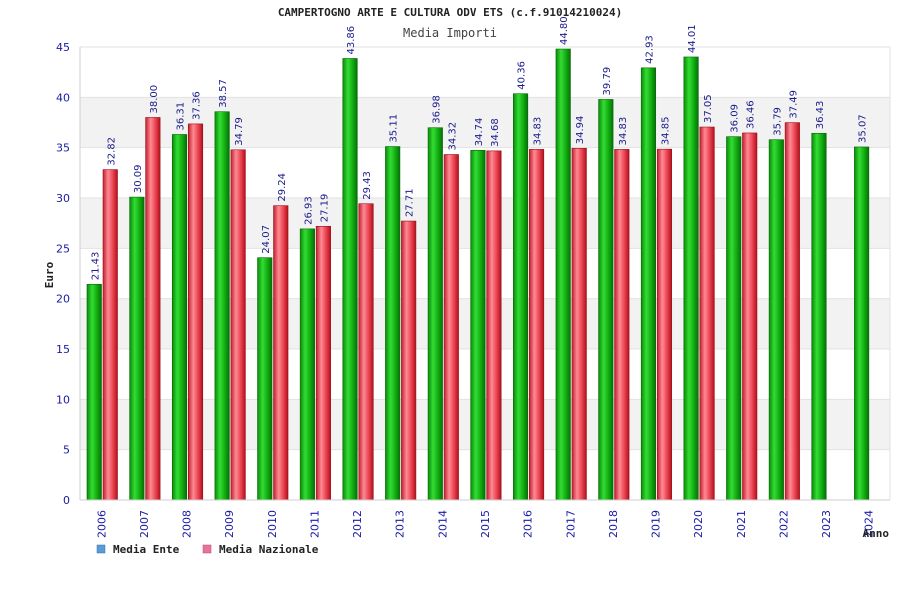 Image resolution: width=900 pixels, height=600 pixels. I want to click on data-label-media-nazionale: 27.71, so click(410, 202).